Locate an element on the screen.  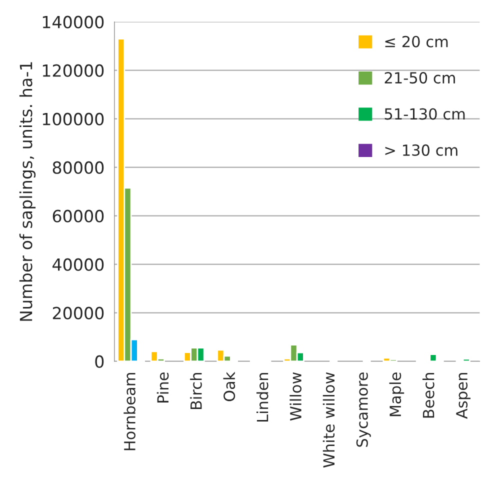
x-tick-label: Pine is located at coordinates (162, 387).